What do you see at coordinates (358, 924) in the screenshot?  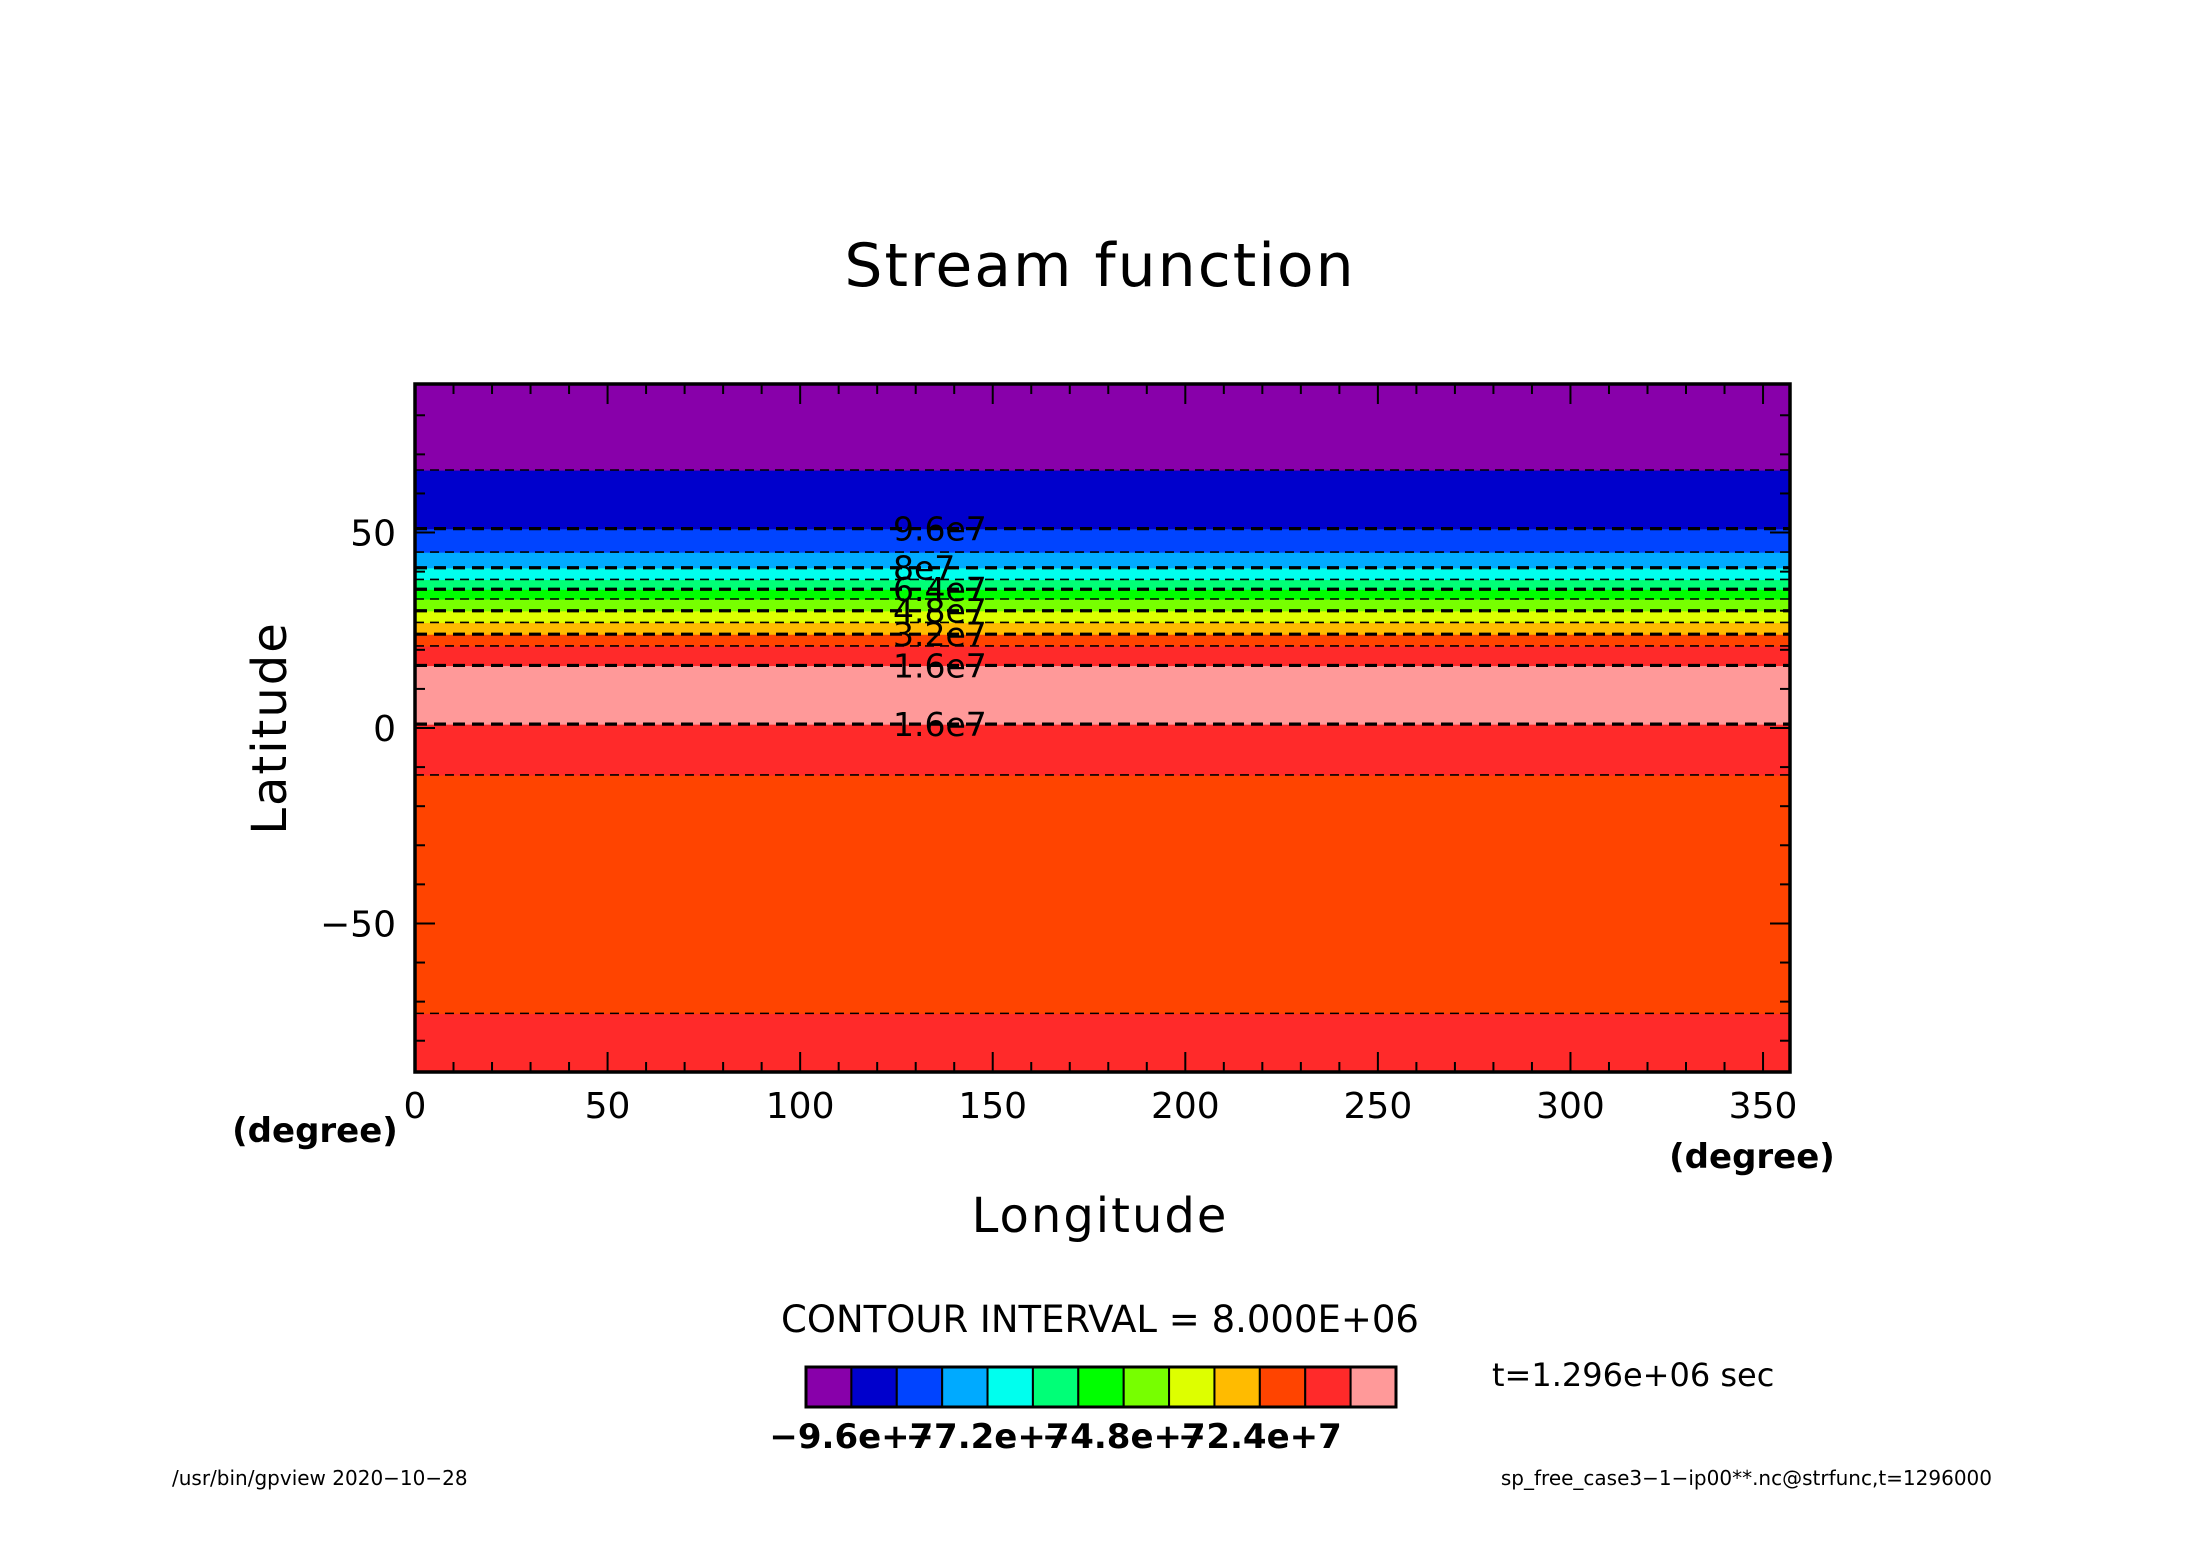 I see `y-tick-label-0: −50` at bounding box center [358, 924].